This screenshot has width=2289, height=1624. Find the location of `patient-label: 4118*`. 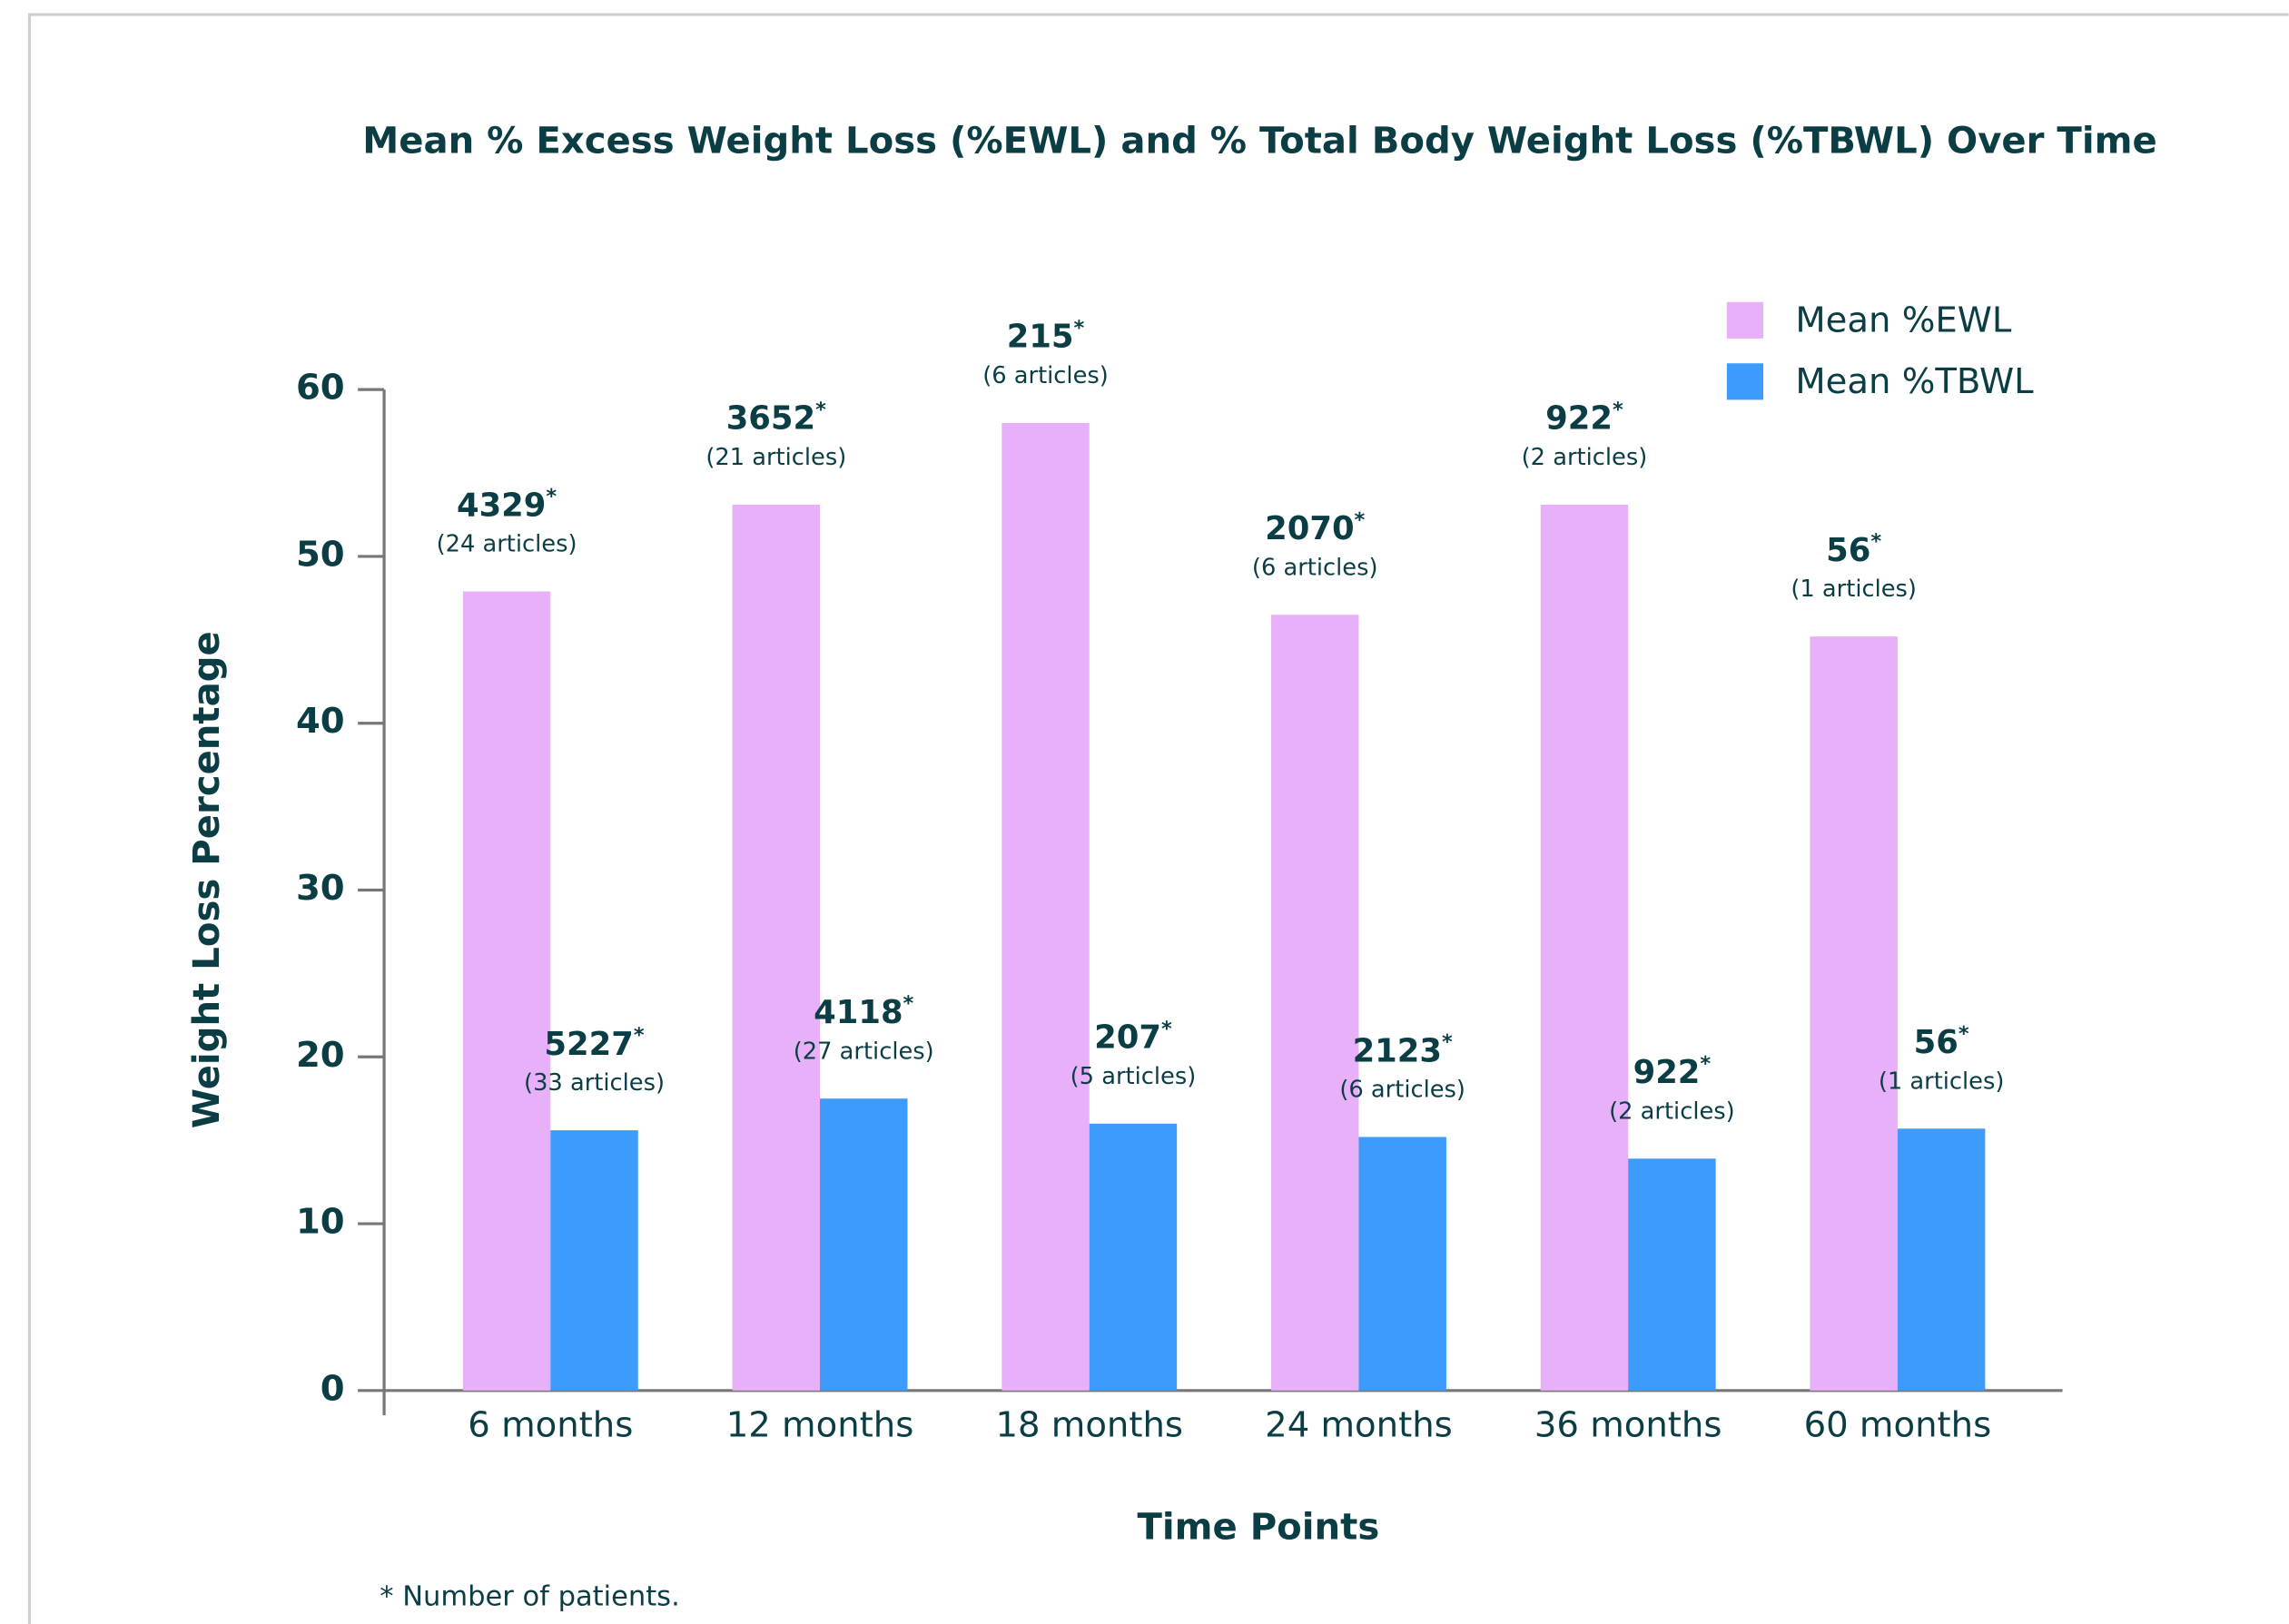

patient-label: 4118* is located at coordinates (863, 1011).